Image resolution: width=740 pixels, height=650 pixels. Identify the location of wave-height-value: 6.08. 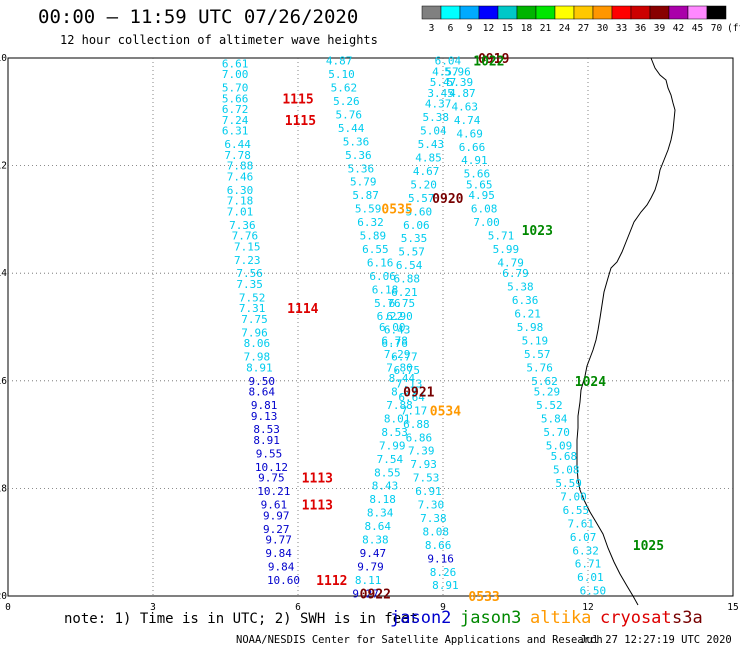
(484, 209).